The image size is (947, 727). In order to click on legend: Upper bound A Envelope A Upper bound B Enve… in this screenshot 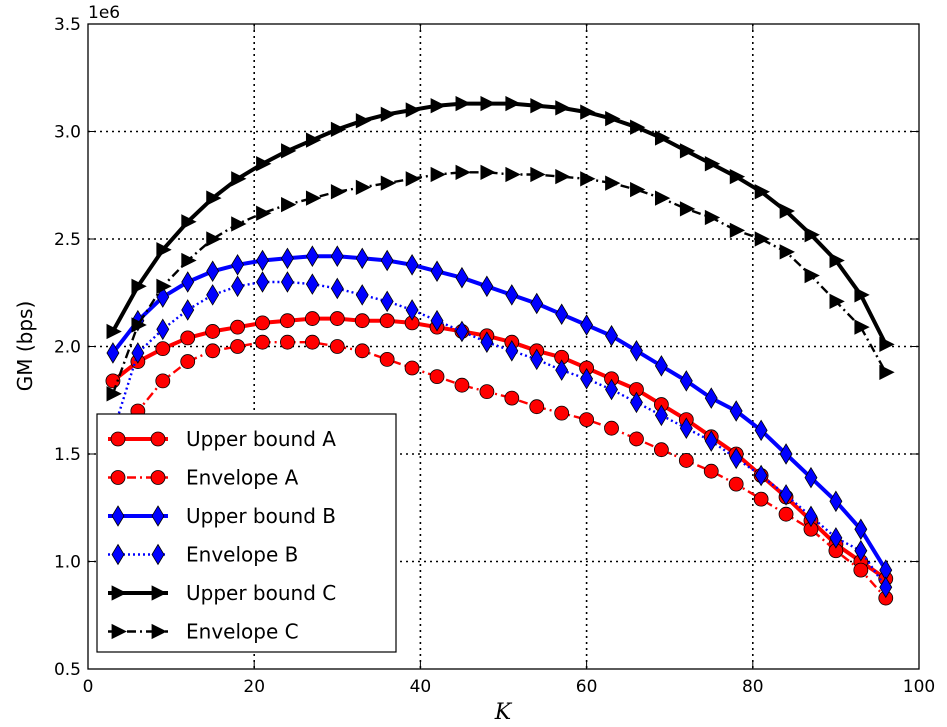, I will do `click(246, 533)`.